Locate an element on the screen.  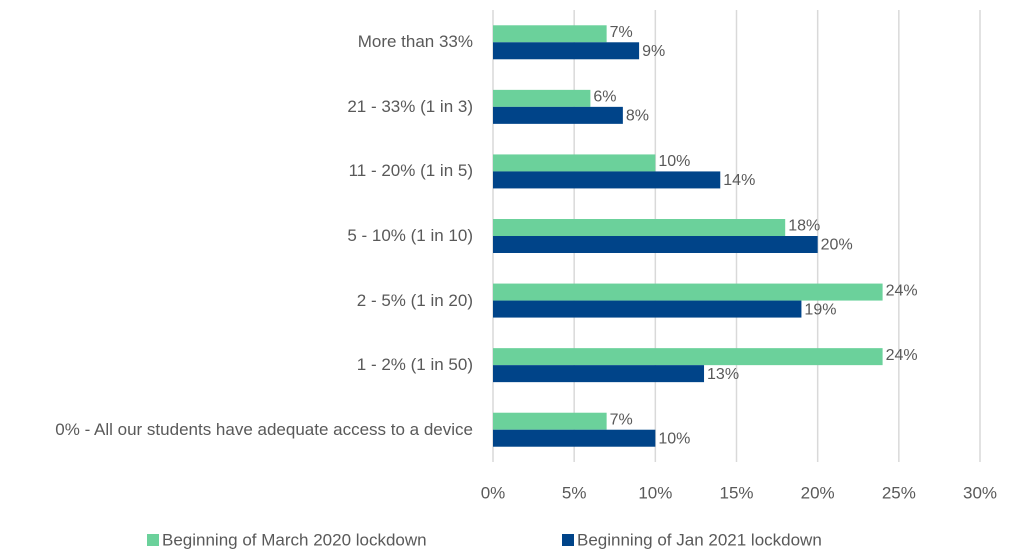
y-tick-label: 5 - 10% (1 in 10) is located at coordinates (410, 235).